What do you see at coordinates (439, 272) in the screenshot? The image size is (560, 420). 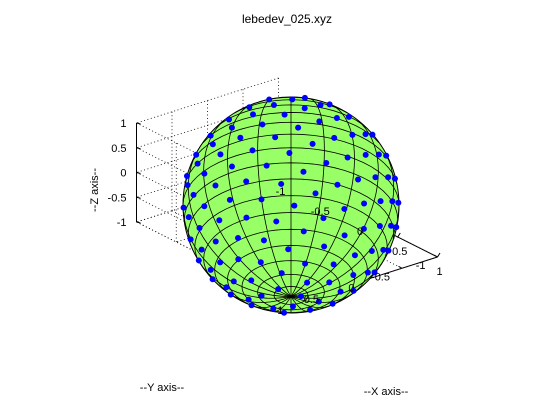 I see `x-tick-label: 1` at bounding box center [439, 272].